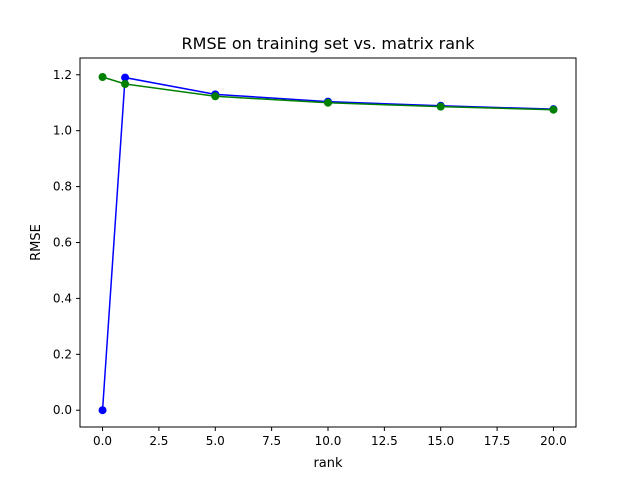 This screenshot has width=640, height=480. Describe the element at coordinates (62, 354) in the screenshot. I see `y-tick-label: 0.2` at that location.